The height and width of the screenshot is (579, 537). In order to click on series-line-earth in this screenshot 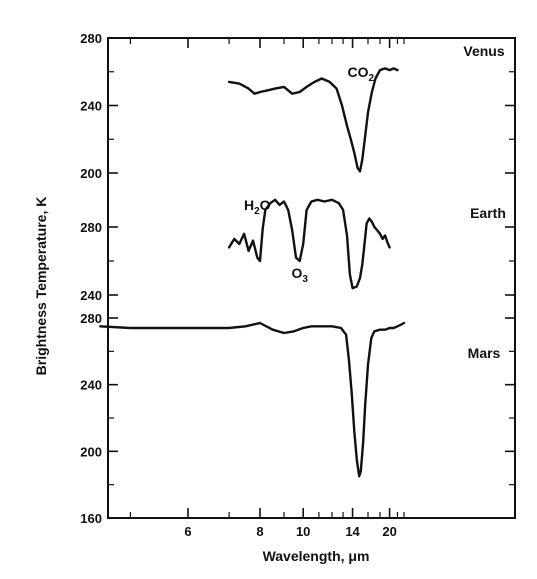, I will do `click(309, 244)`.